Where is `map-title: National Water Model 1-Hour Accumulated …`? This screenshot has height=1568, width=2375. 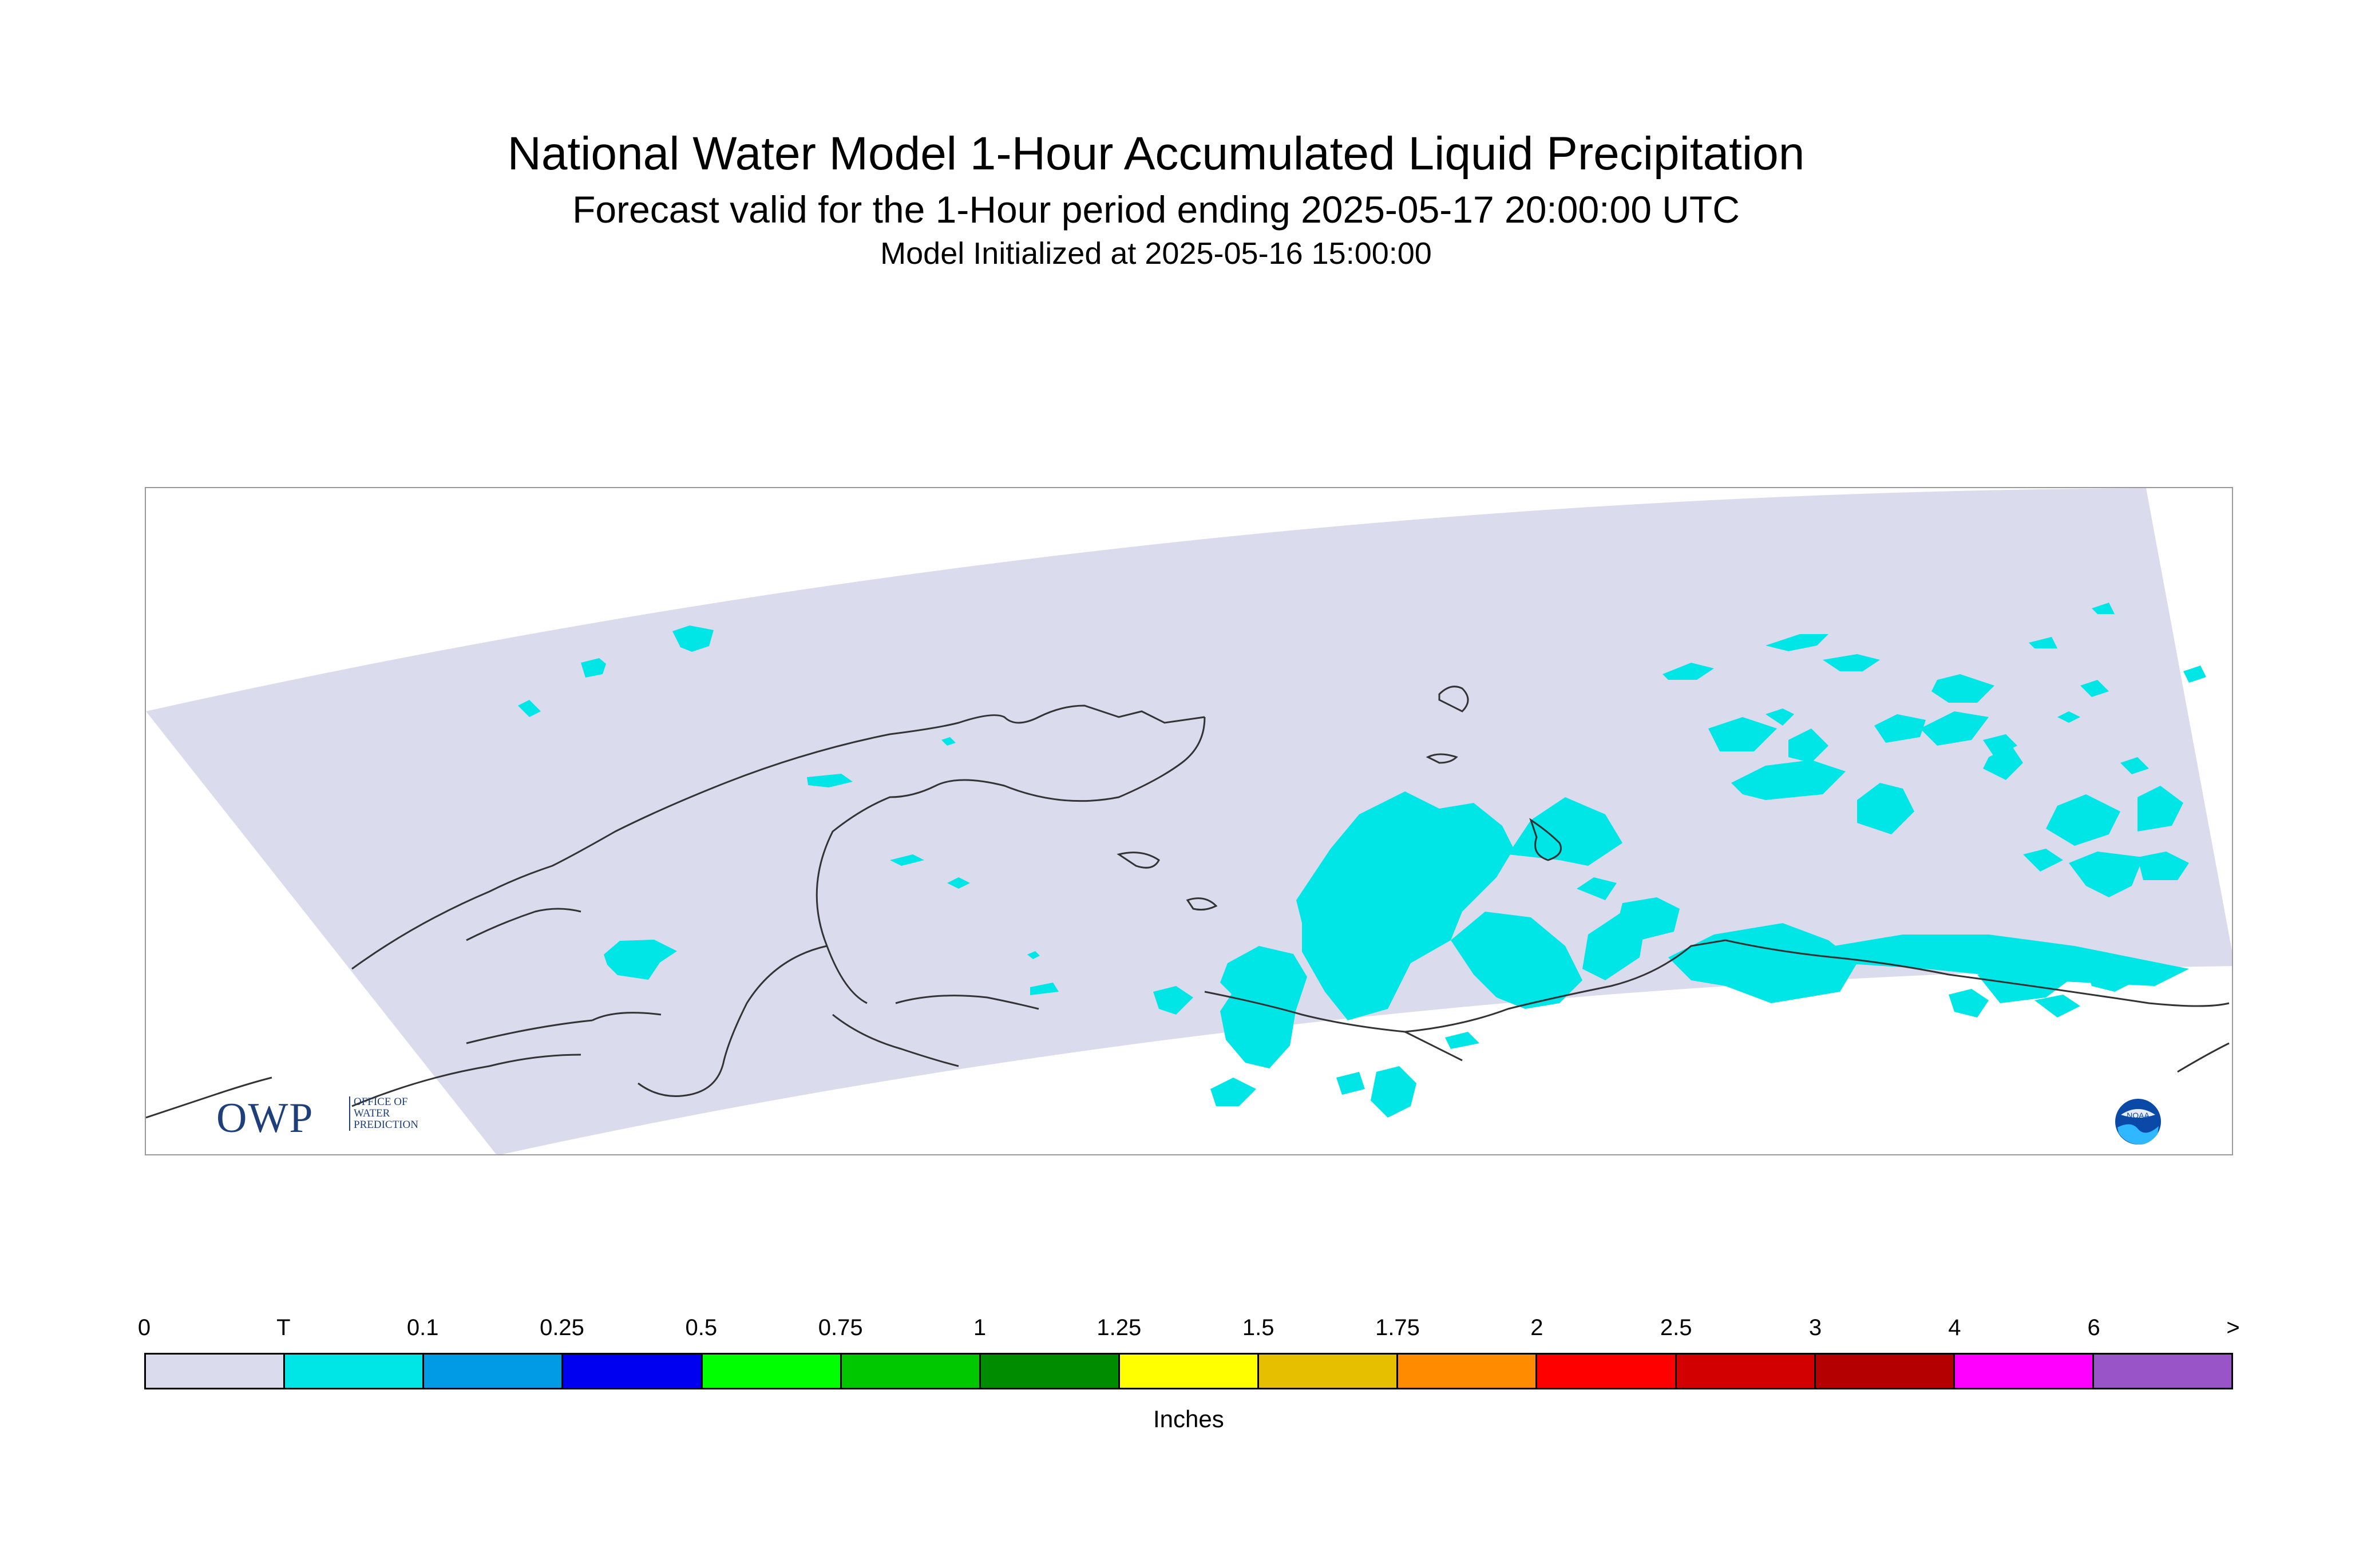
map-title: National Water Model 1-Hour Accumulated … is located at coordinates (1156, 154).